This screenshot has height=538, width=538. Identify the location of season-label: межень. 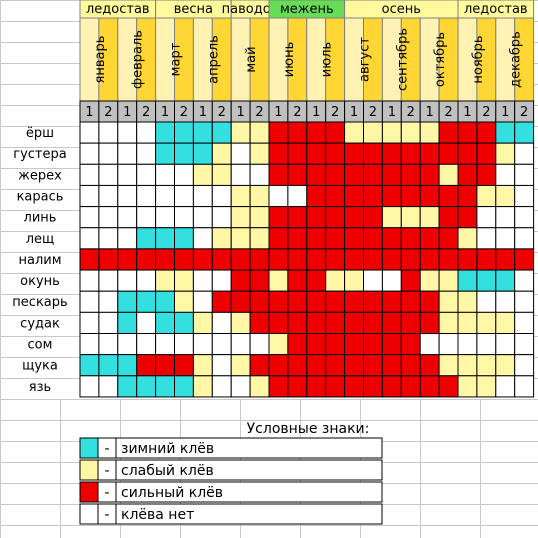
(307, 9).